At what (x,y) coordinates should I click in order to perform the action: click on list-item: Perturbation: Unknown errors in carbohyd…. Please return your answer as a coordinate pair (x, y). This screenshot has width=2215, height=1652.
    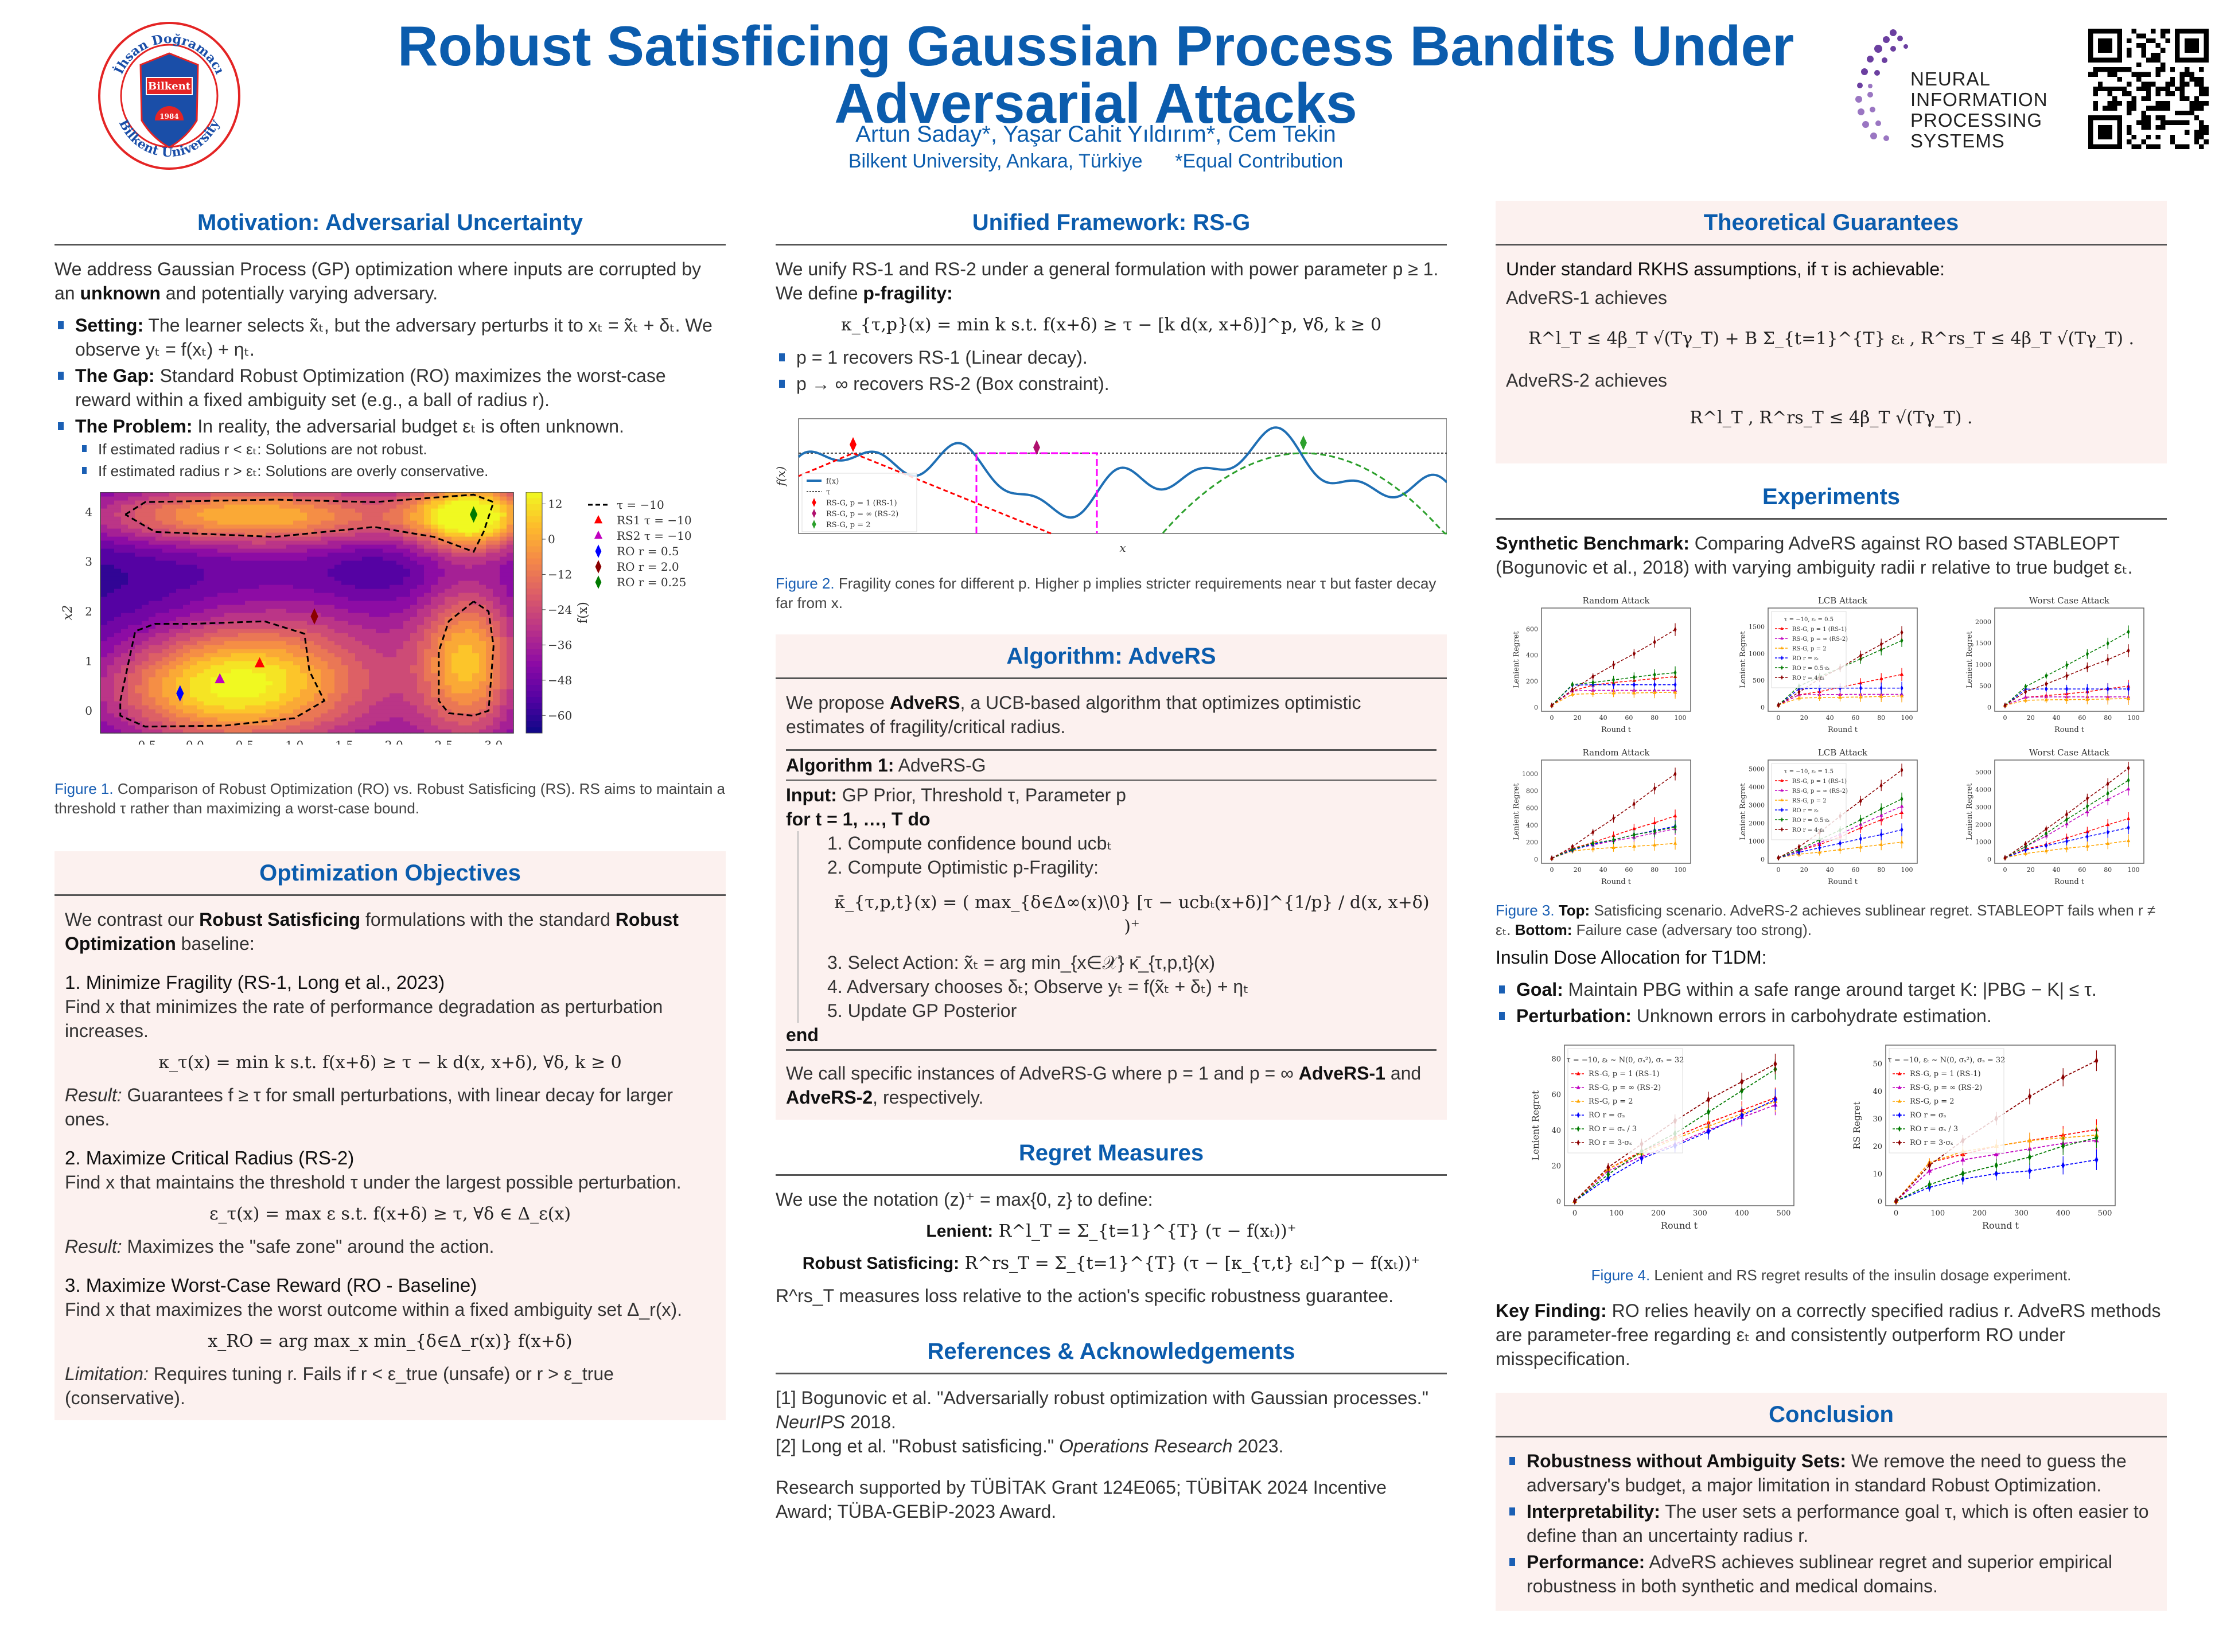
    Looking at the image, I should click on (1831, 1016).